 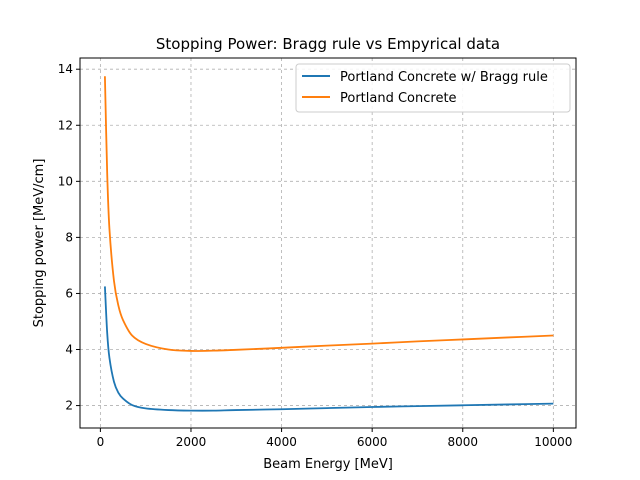 I want to click on x-tick-label: 8000, so click(x=462, y=442).